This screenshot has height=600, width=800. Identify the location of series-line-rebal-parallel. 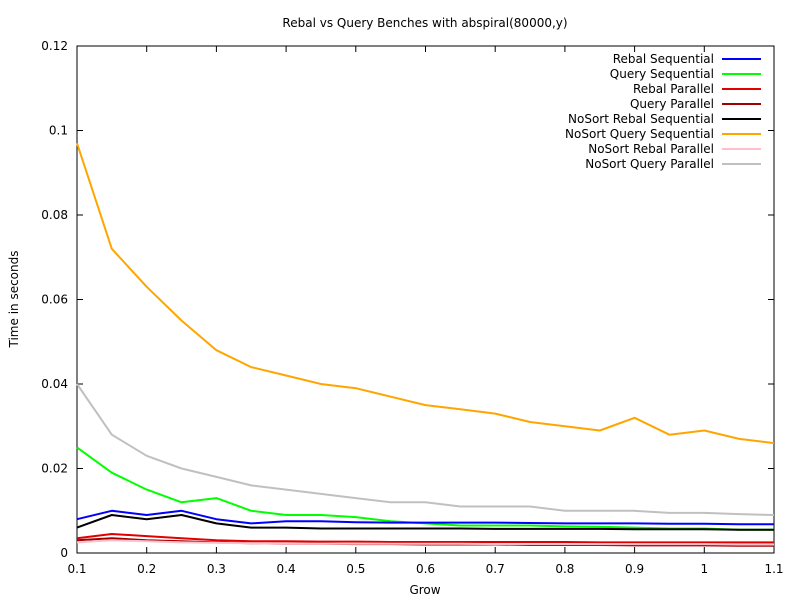
(425, 538).